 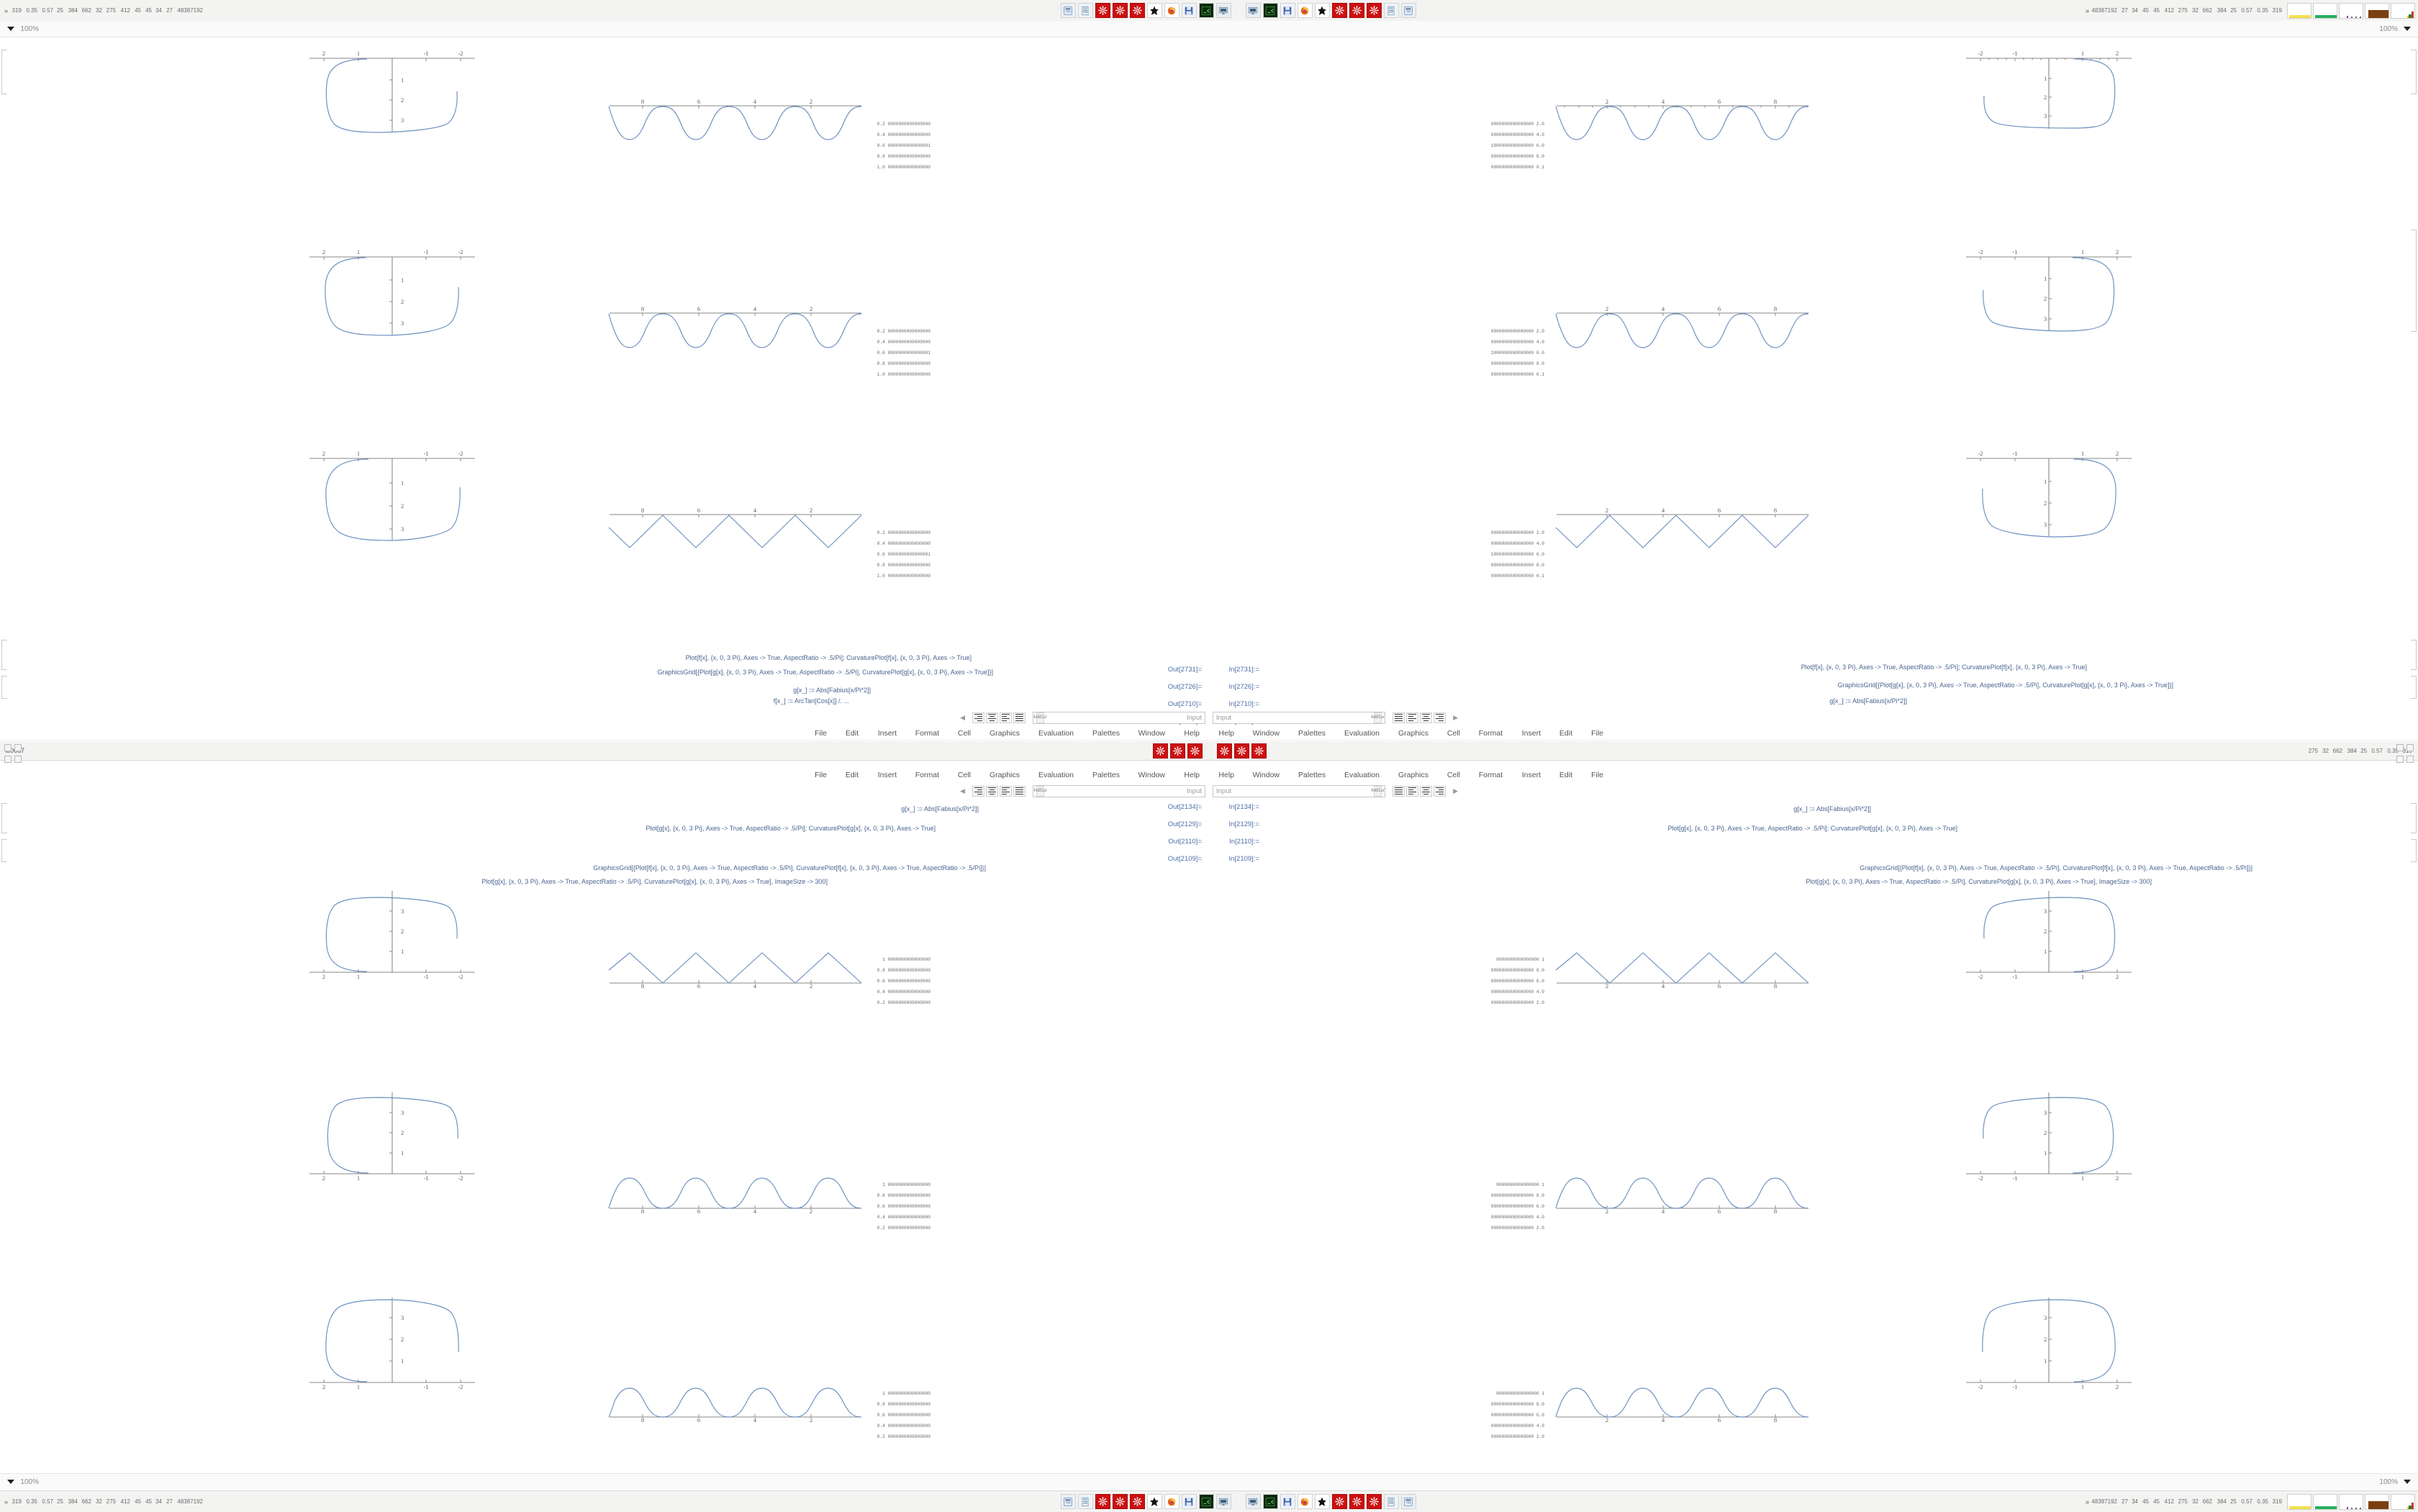 I want to click on zoom-dropdown-arrow-right, so click(x=10, y=29).